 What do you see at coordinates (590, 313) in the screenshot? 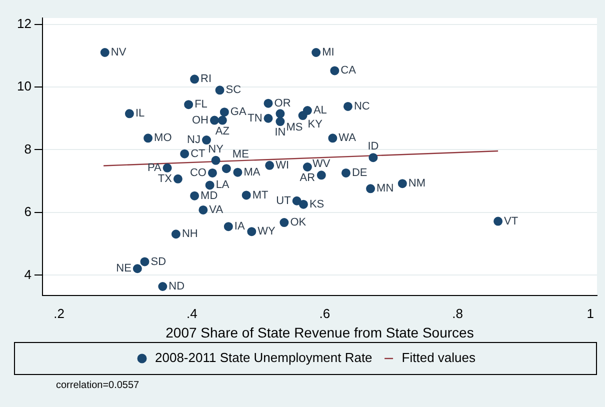
I see `x-tick-label: 1` at bounding box center [590, 313].